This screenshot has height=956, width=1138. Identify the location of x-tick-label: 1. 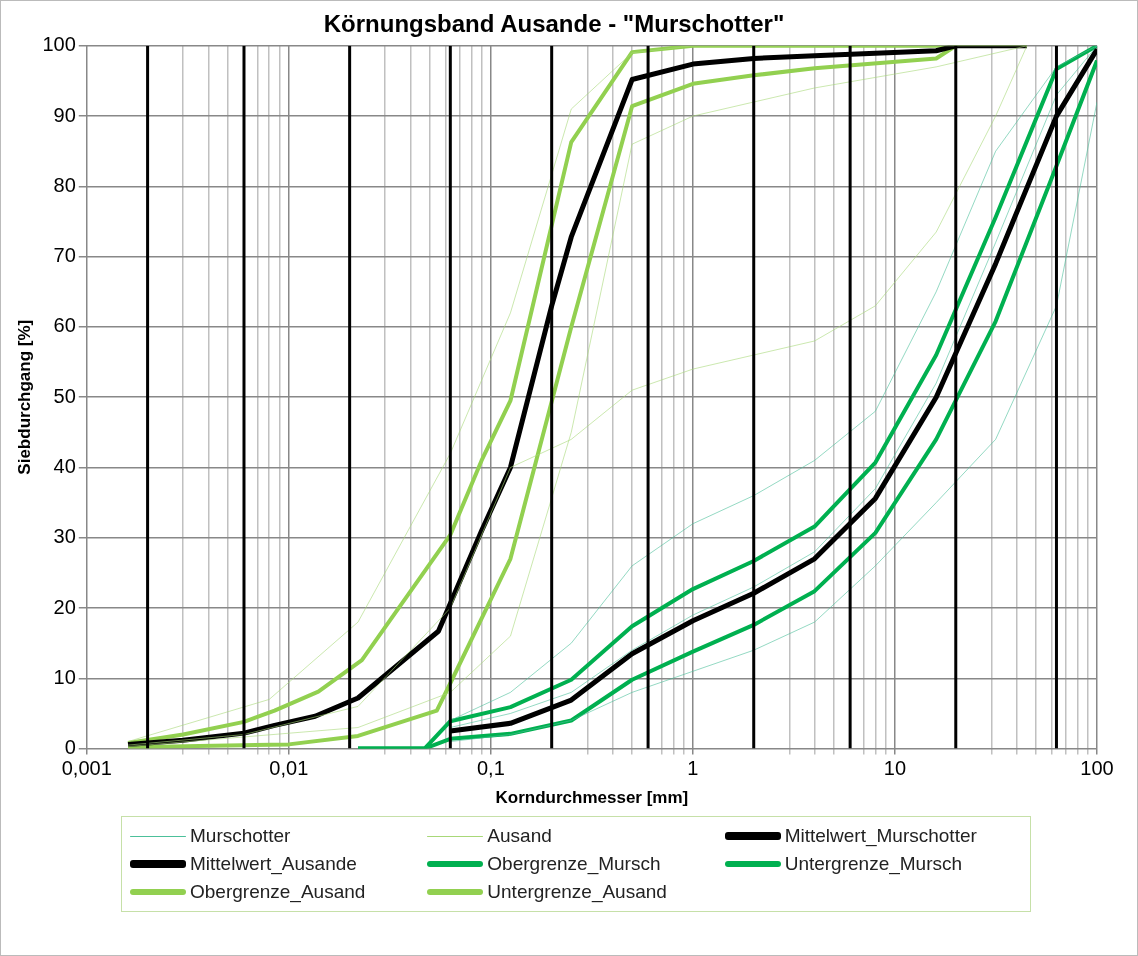
(693, 768).